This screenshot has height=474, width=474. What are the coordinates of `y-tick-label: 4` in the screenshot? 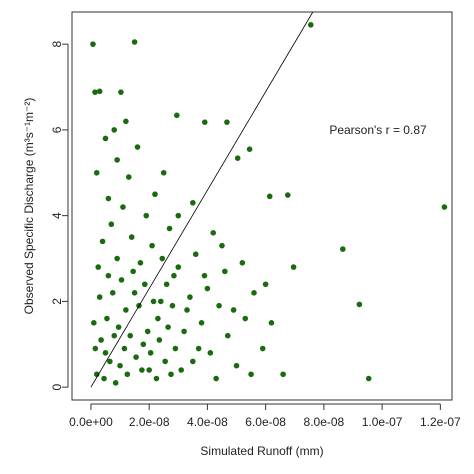 It's located at (57, 215).